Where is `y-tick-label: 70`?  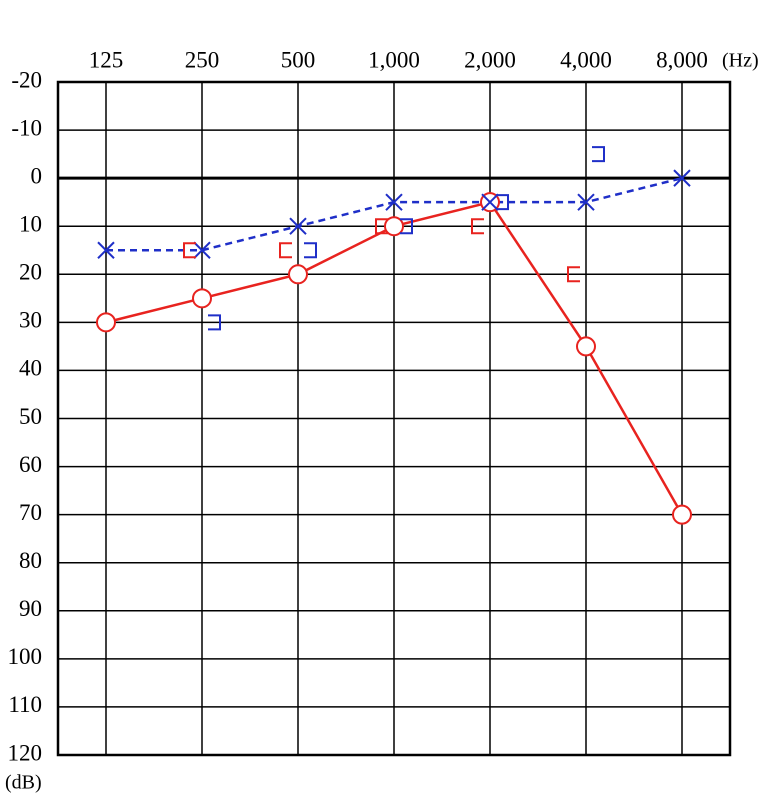 y-tick-label: 70 is located at coordinates (30, 512).